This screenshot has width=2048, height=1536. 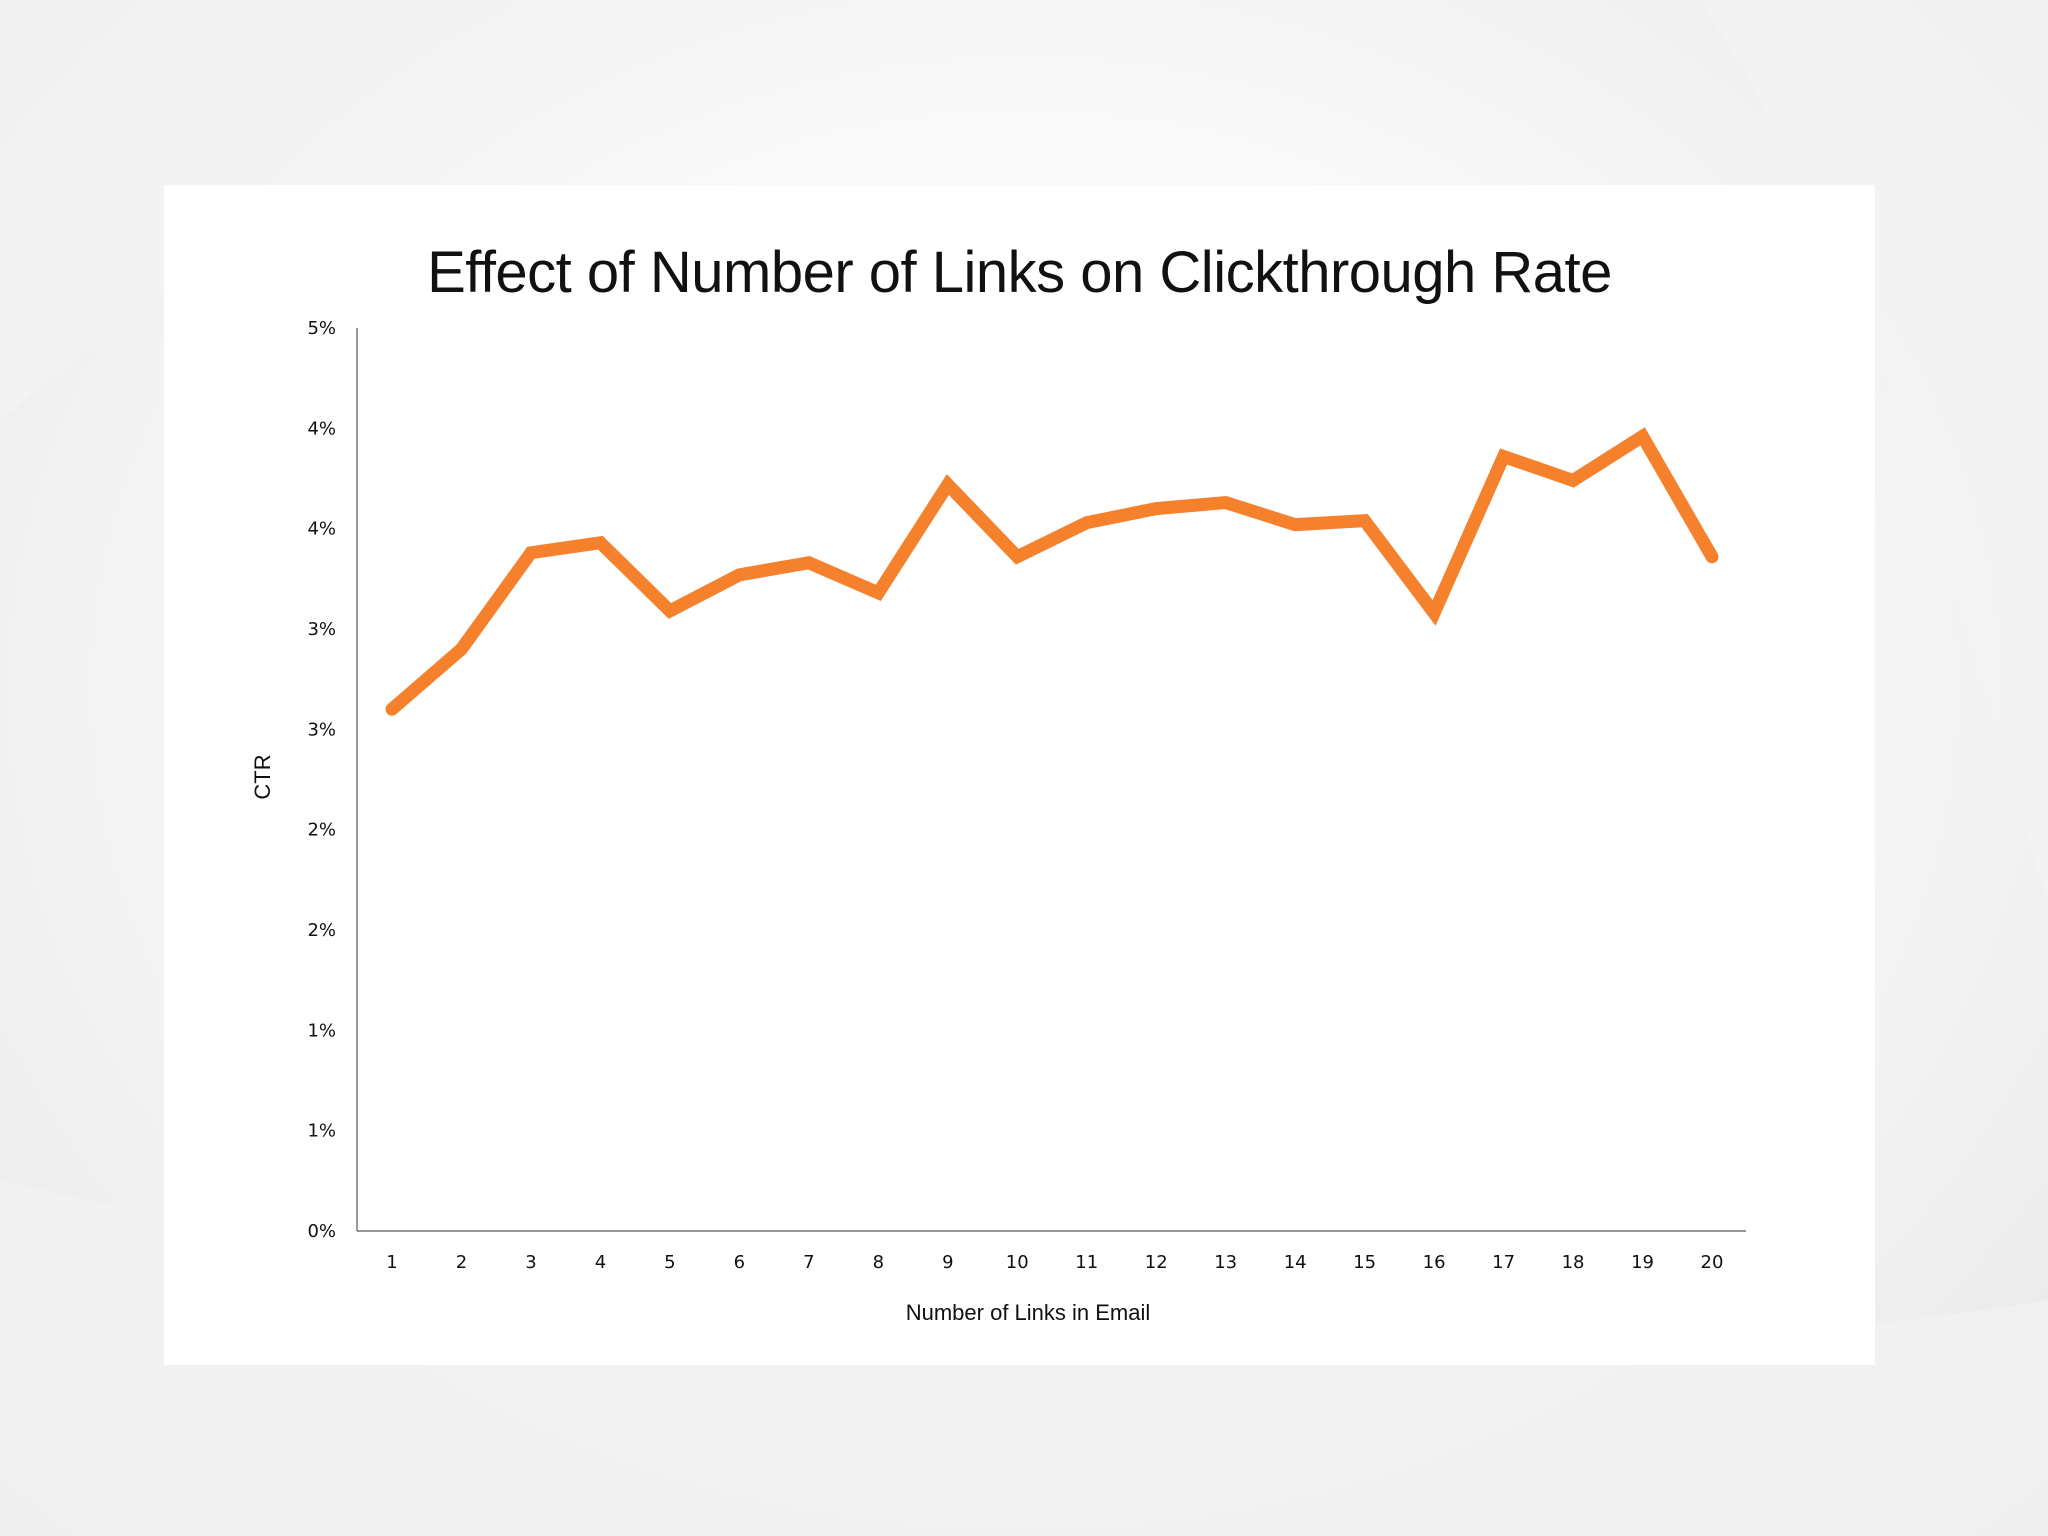 I want to click on x-tick-label: 17, so click(x=1503, y=1262).